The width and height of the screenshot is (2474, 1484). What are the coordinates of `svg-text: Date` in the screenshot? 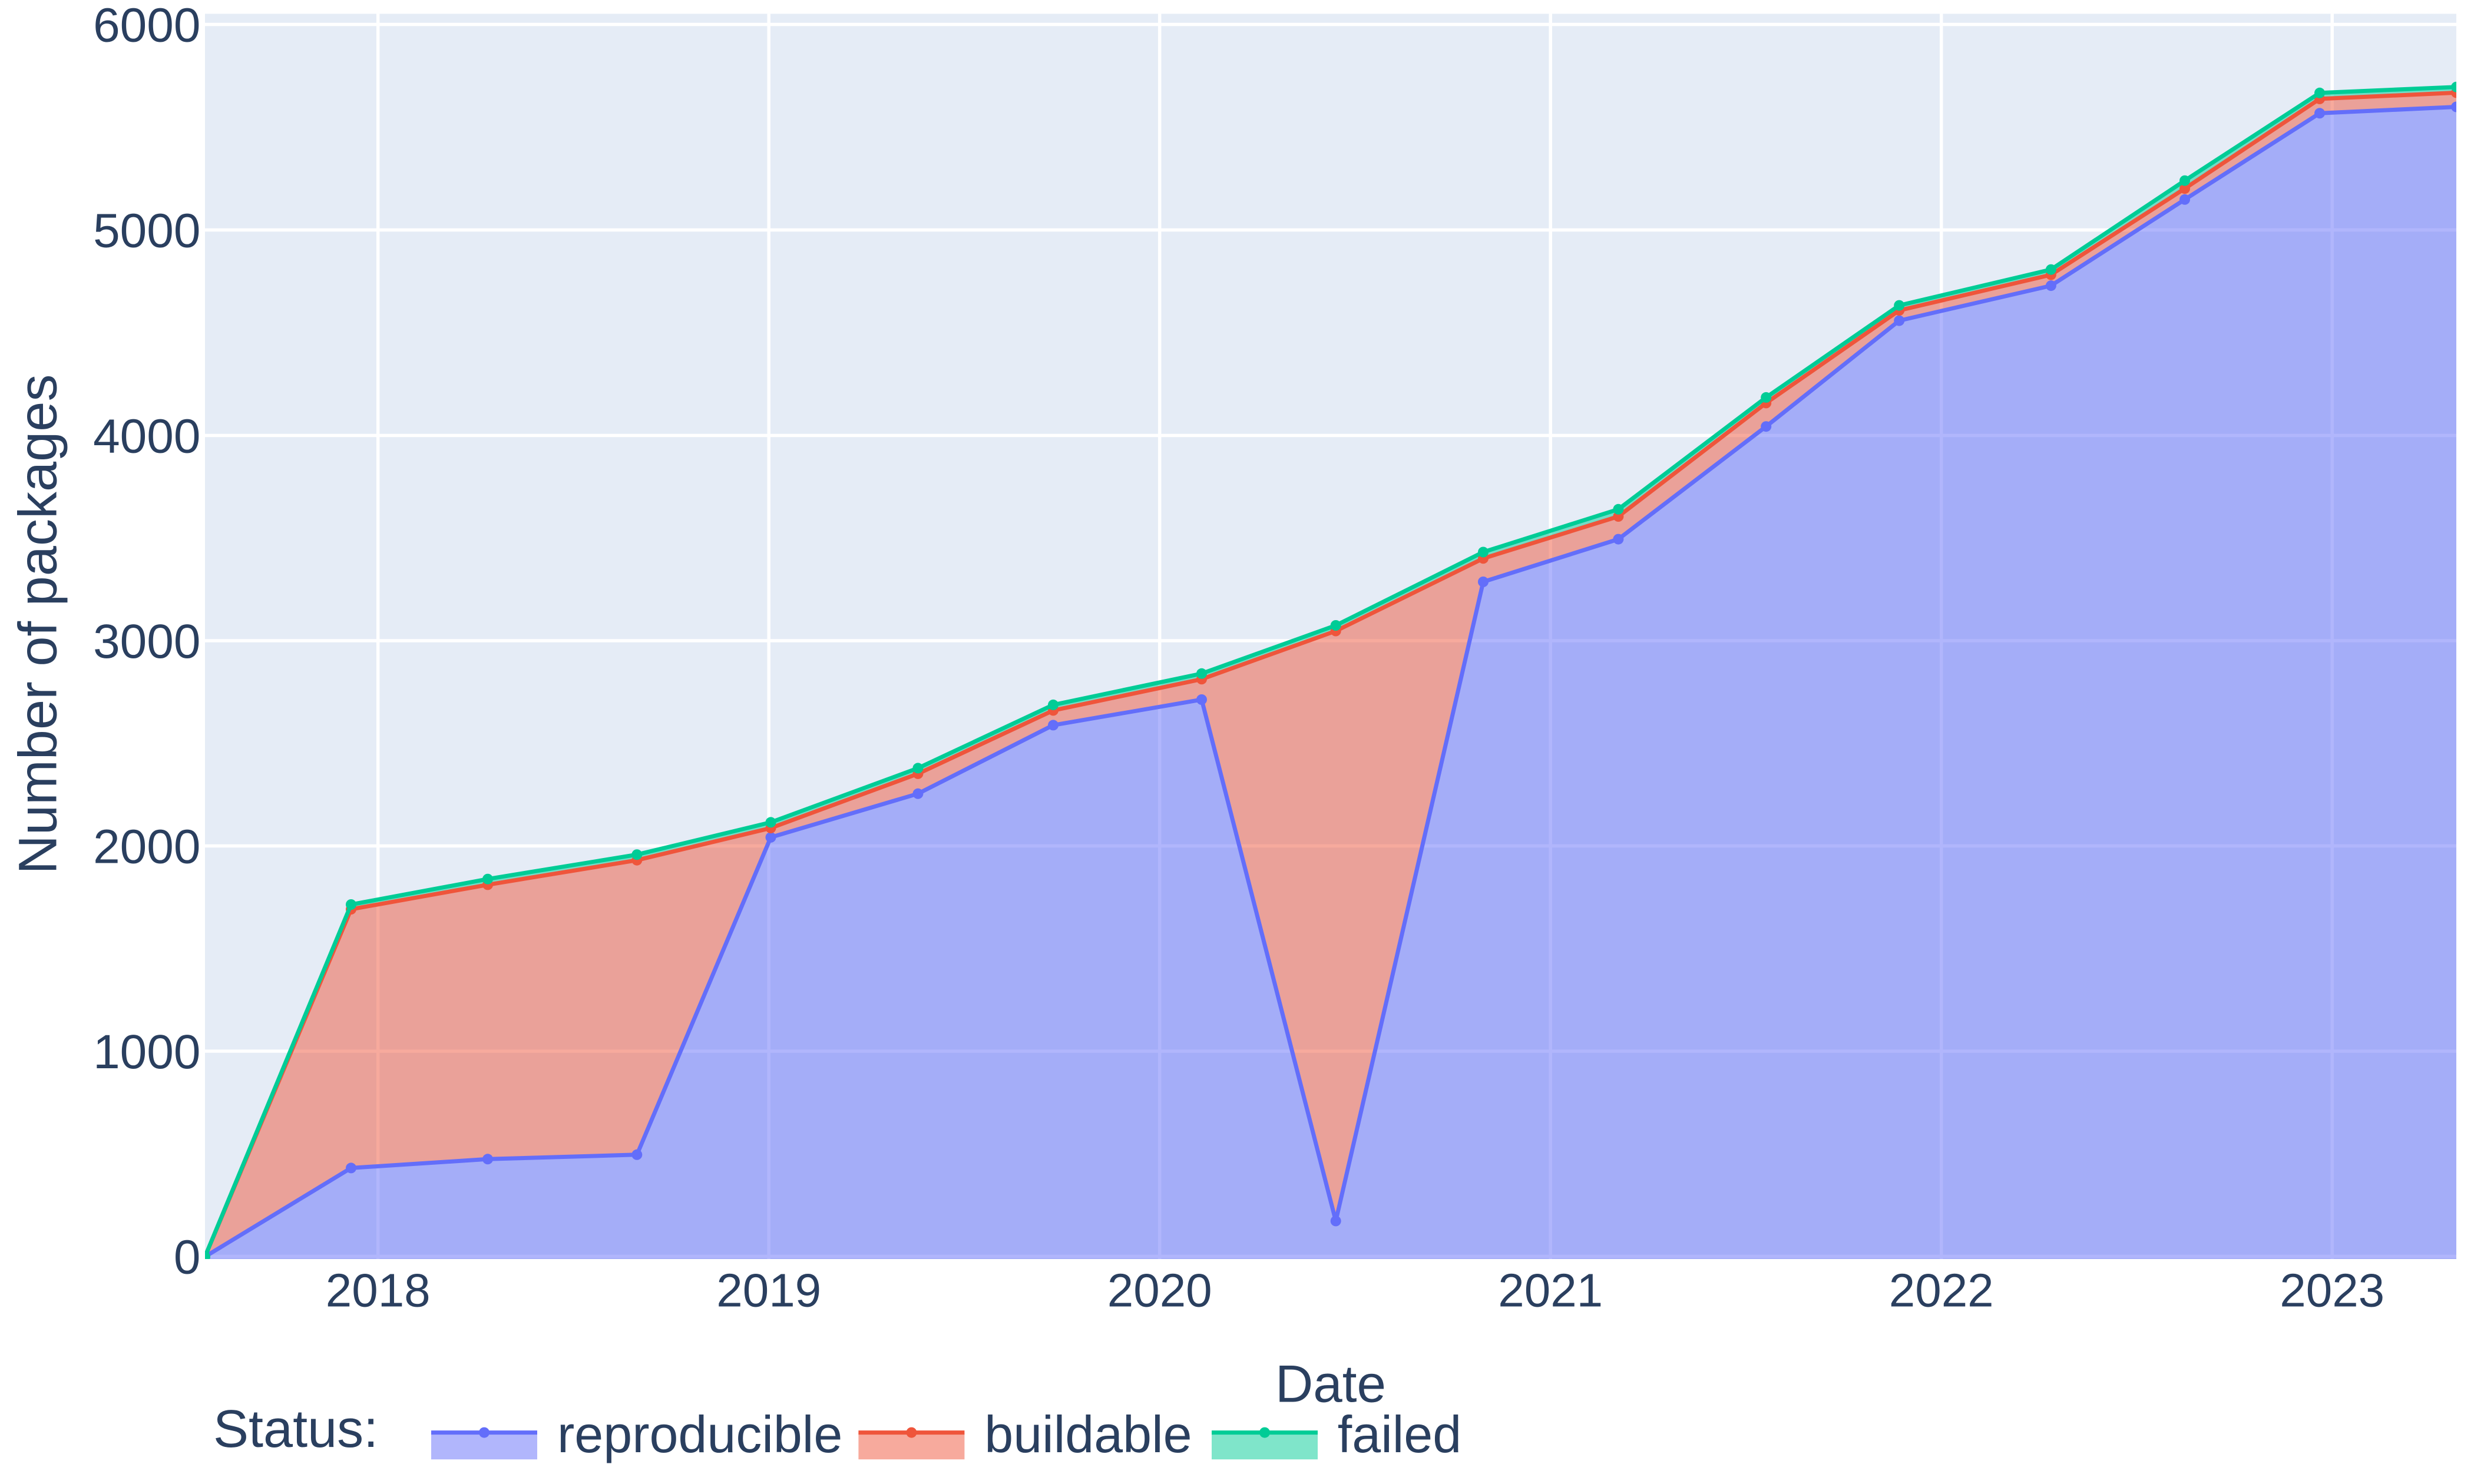 It's located at (1330, 1383).